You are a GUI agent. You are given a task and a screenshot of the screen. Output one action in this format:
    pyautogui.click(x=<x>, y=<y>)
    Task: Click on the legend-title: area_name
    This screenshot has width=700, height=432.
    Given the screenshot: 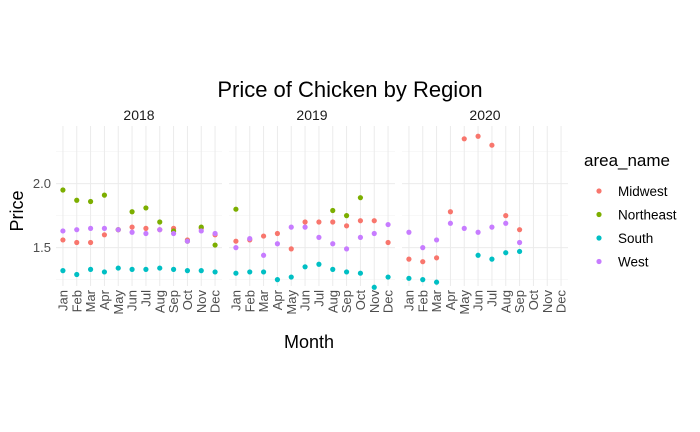 What is the action you would take?
    pyautogui.click(x=627, y=160)
    